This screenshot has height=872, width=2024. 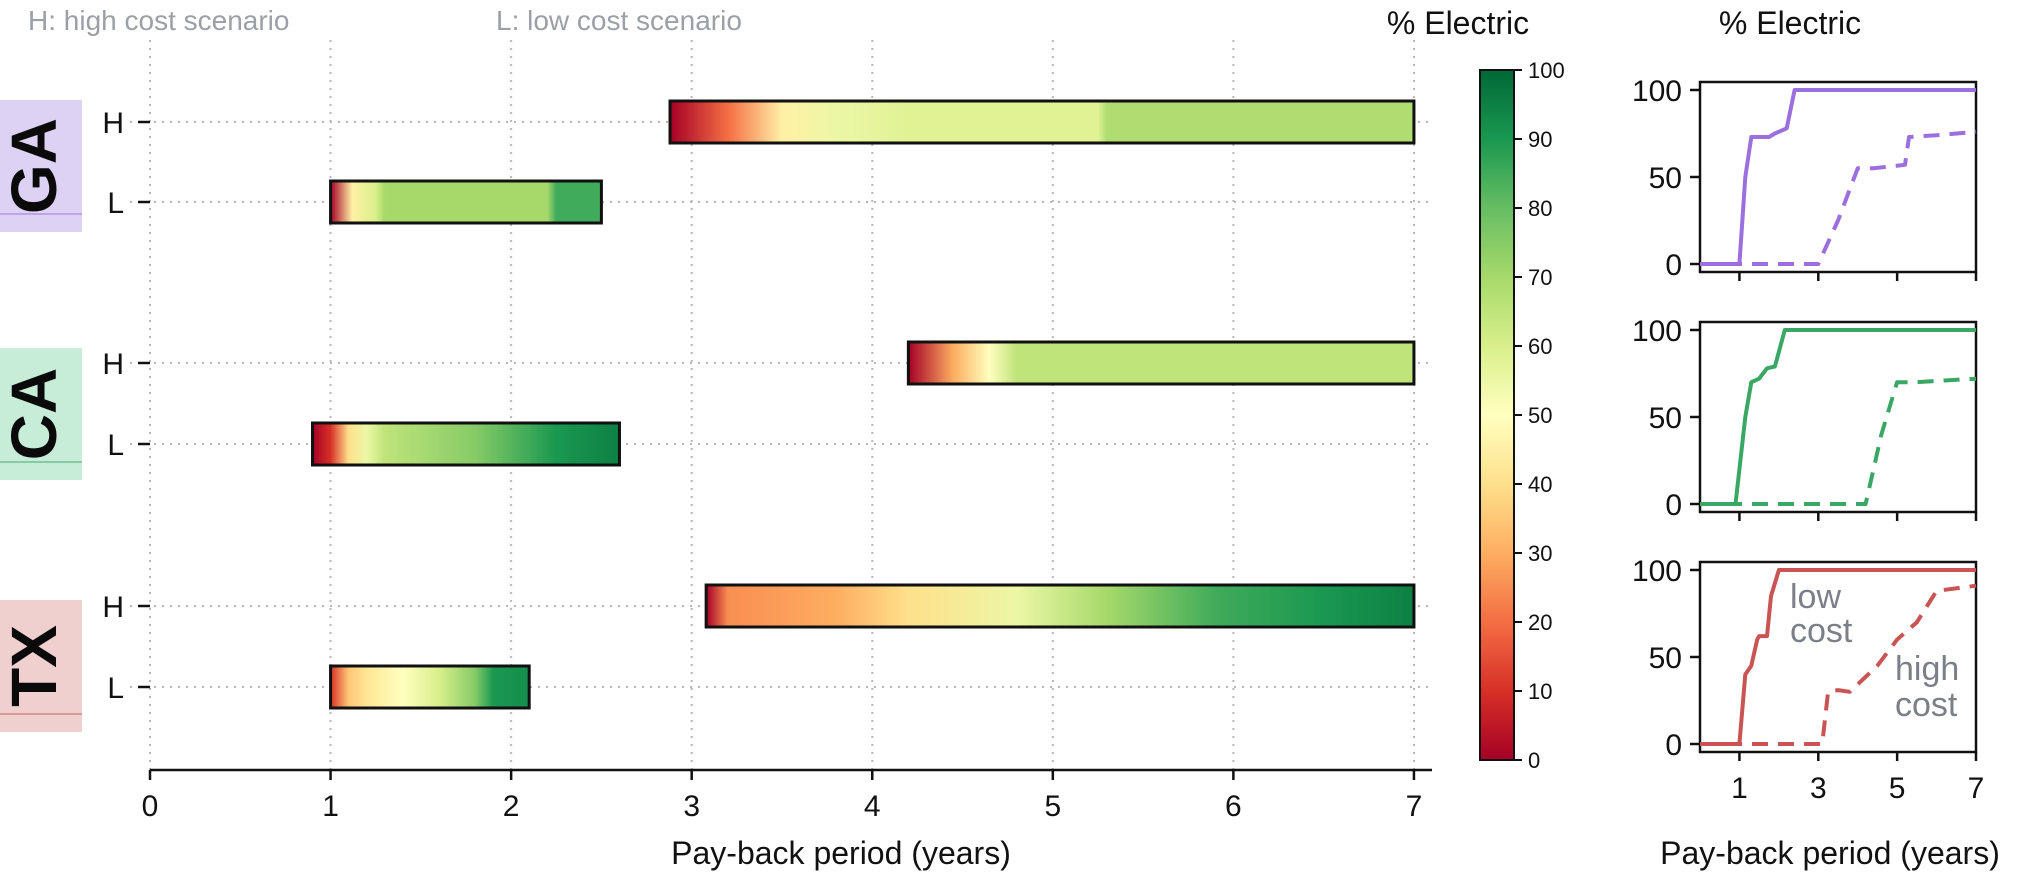 What do you see at coordinates (113, 123) in the screenshot?
I see `scenario-label-ga-h: H` at bounding box center [113, 123].